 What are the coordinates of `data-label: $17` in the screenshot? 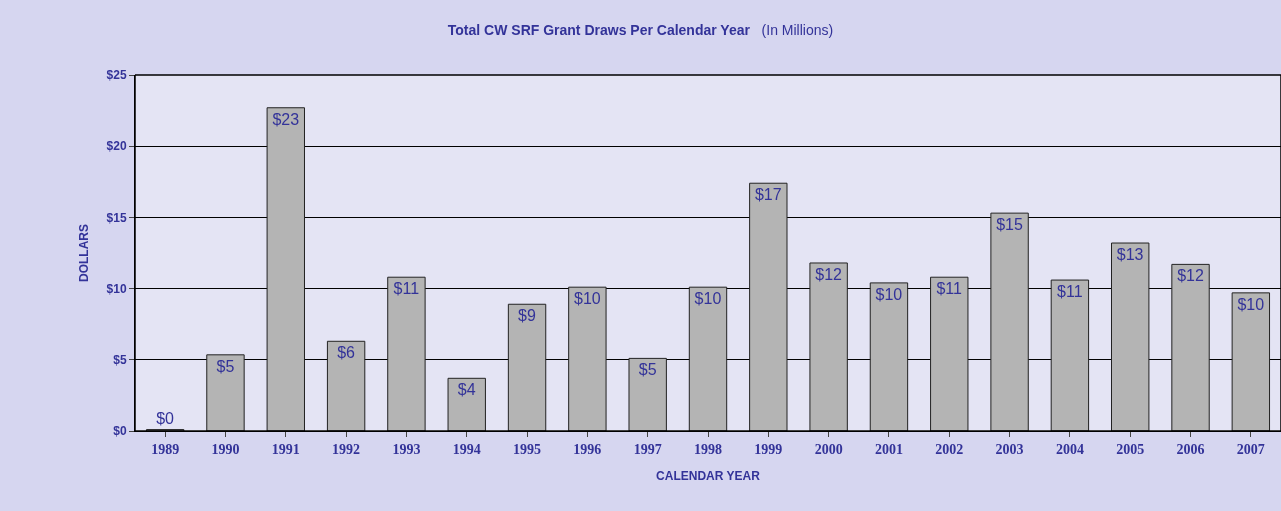 It's located at (768, 195).